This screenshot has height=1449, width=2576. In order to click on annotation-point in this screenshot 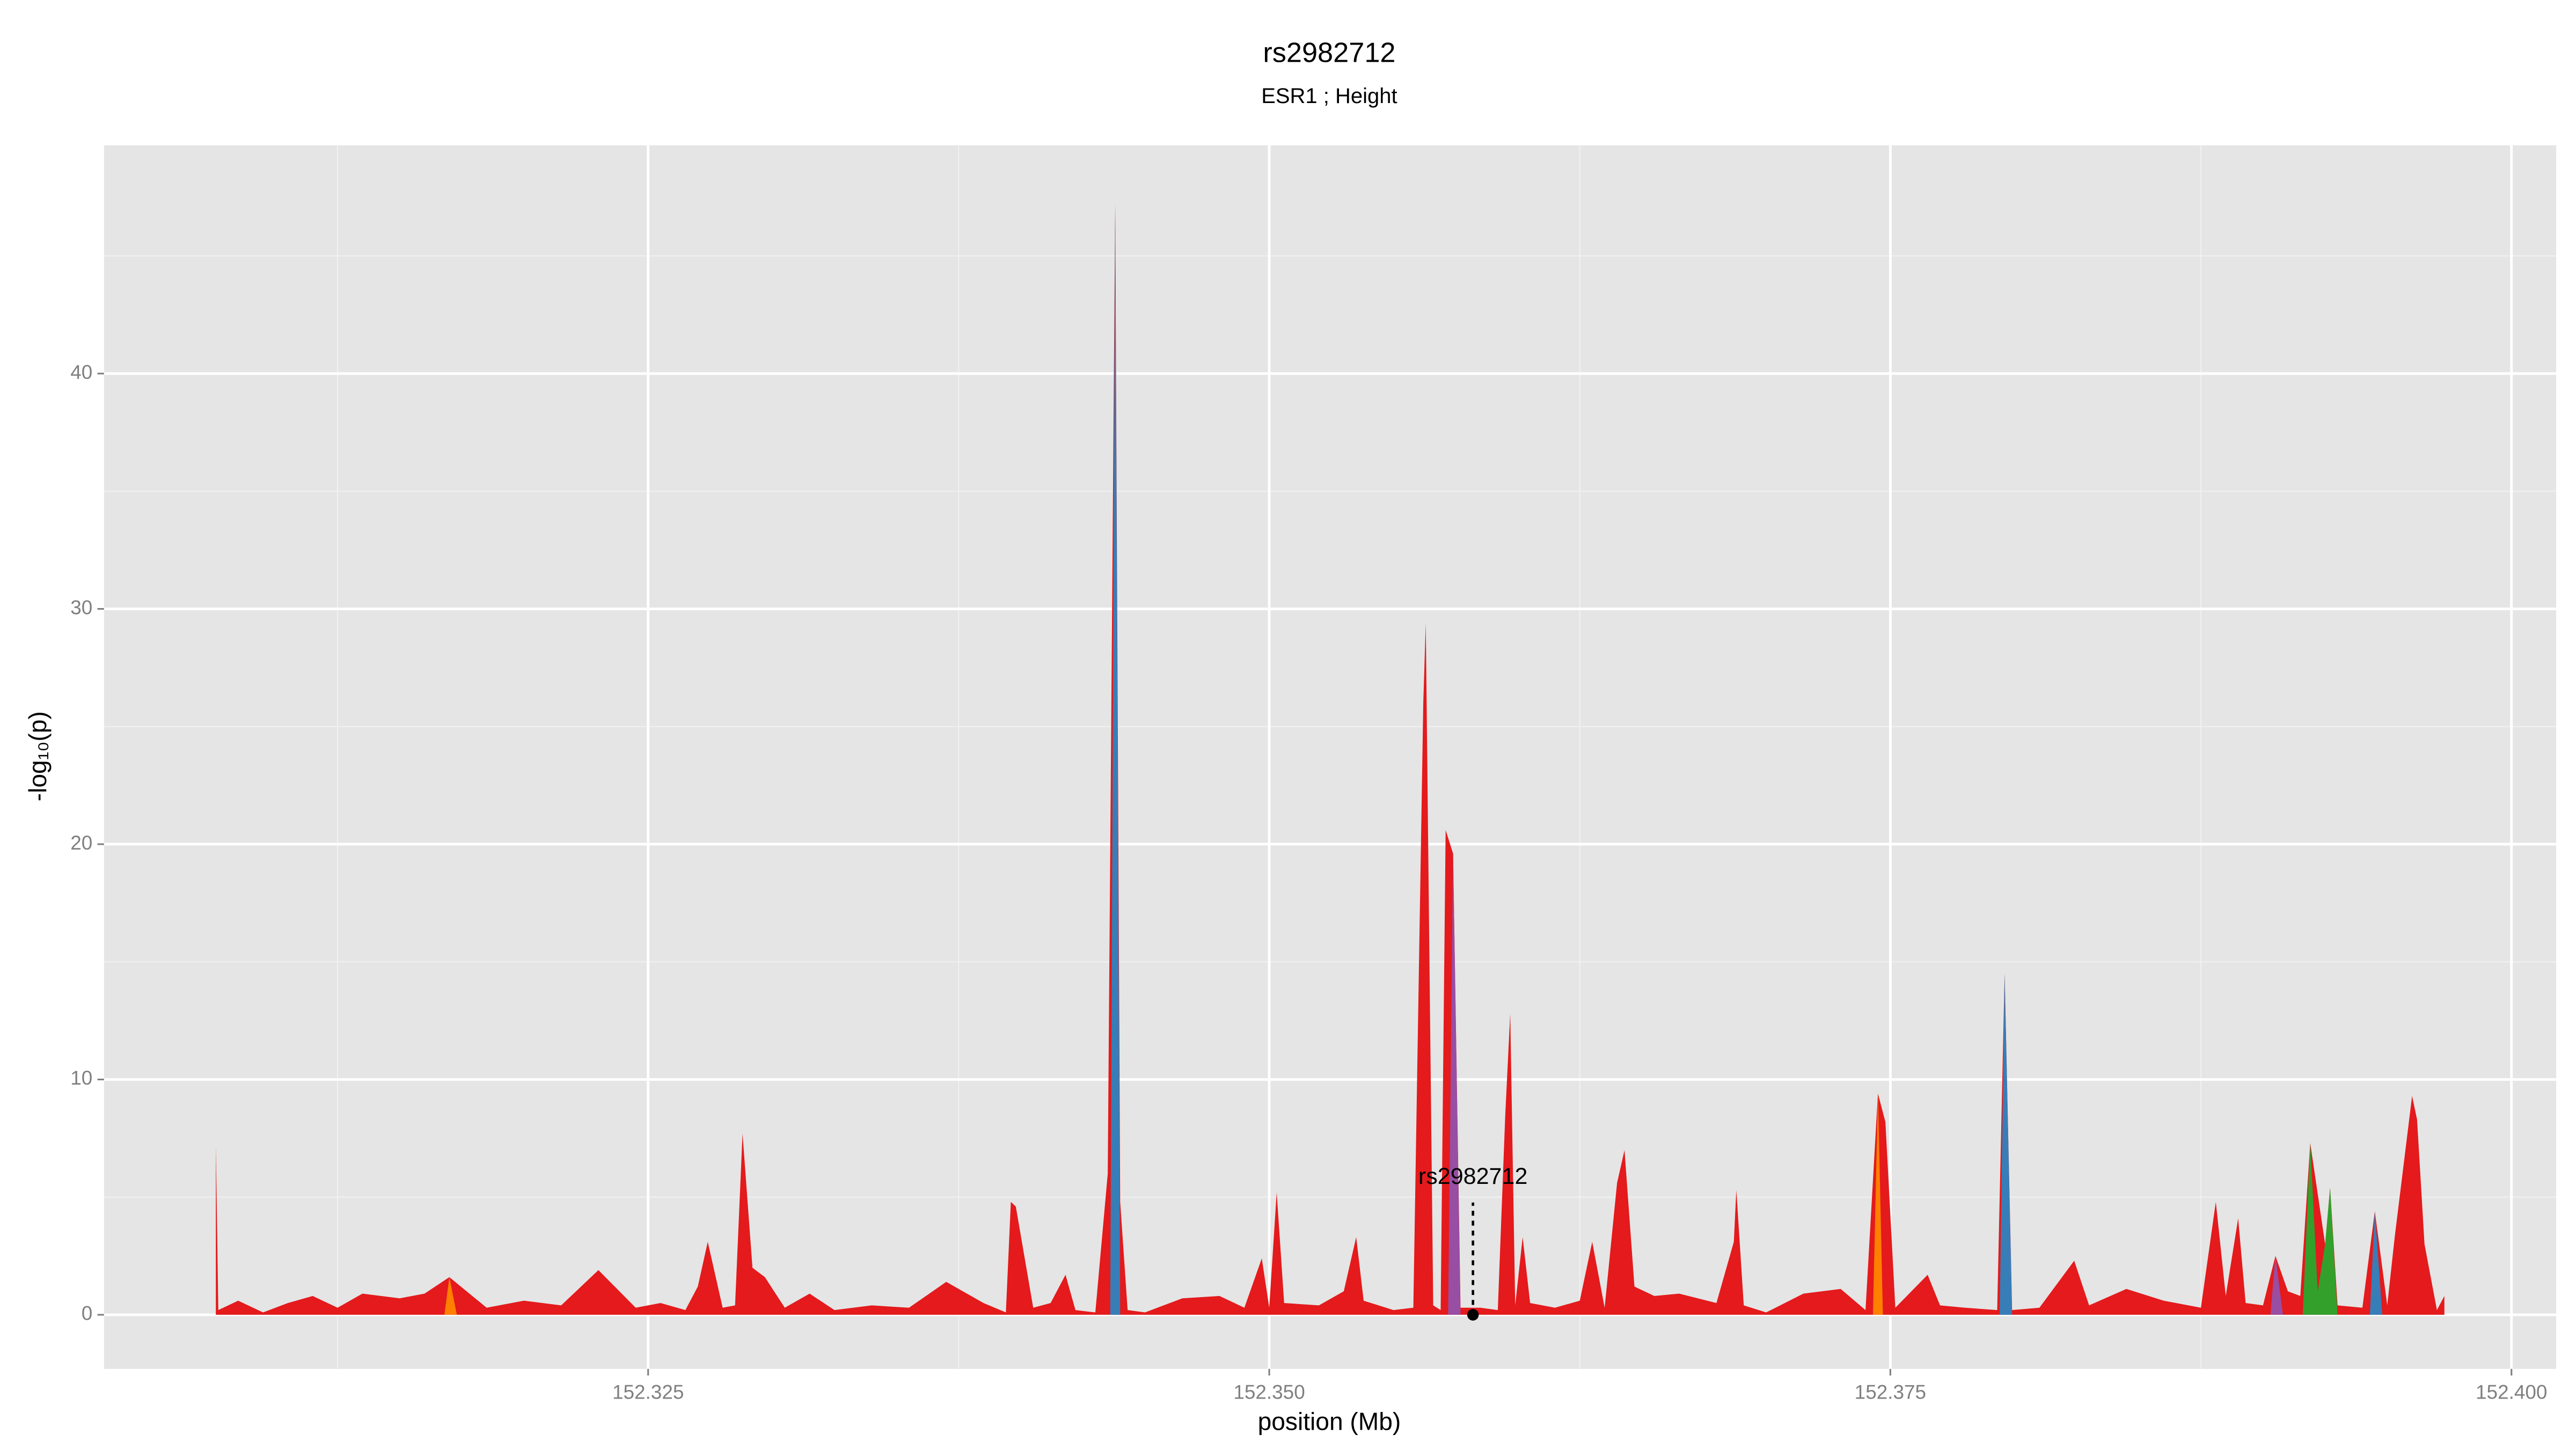, I will do `click(1473, 1315)`.